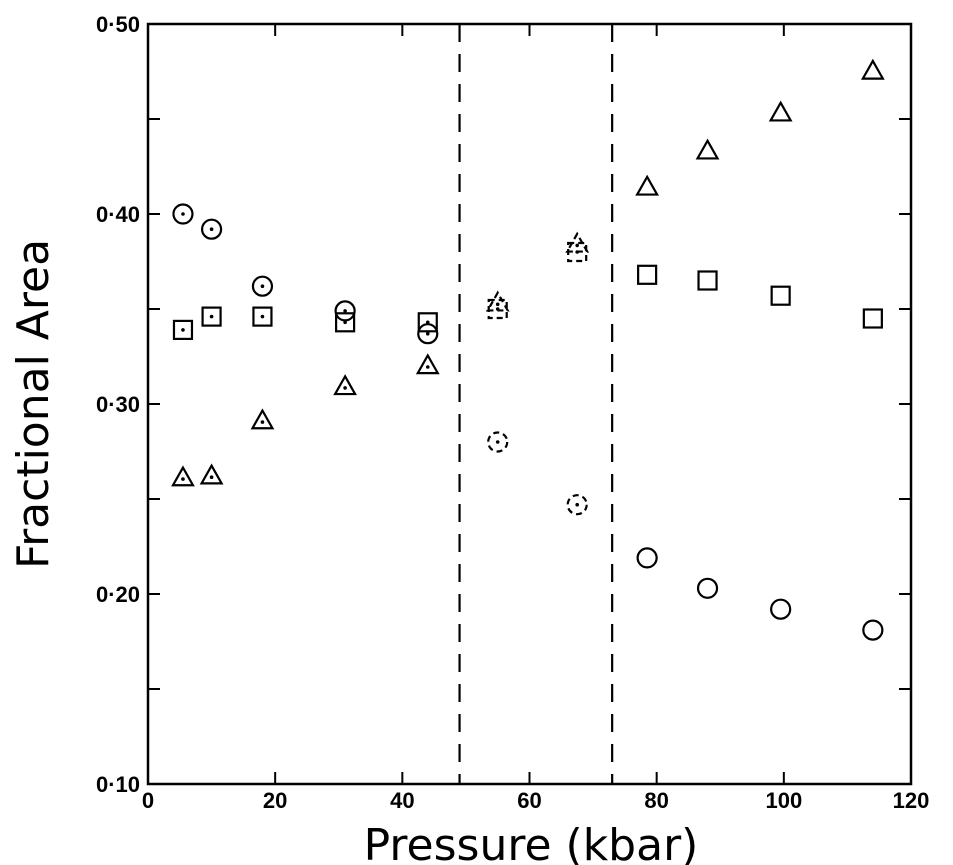 The width and height of the screenshot is (953, 865). What do you see at coordinates (118, 784) in the screenshot?
I see `y-tick-label: 0·10` at bounding box center [118, 784].